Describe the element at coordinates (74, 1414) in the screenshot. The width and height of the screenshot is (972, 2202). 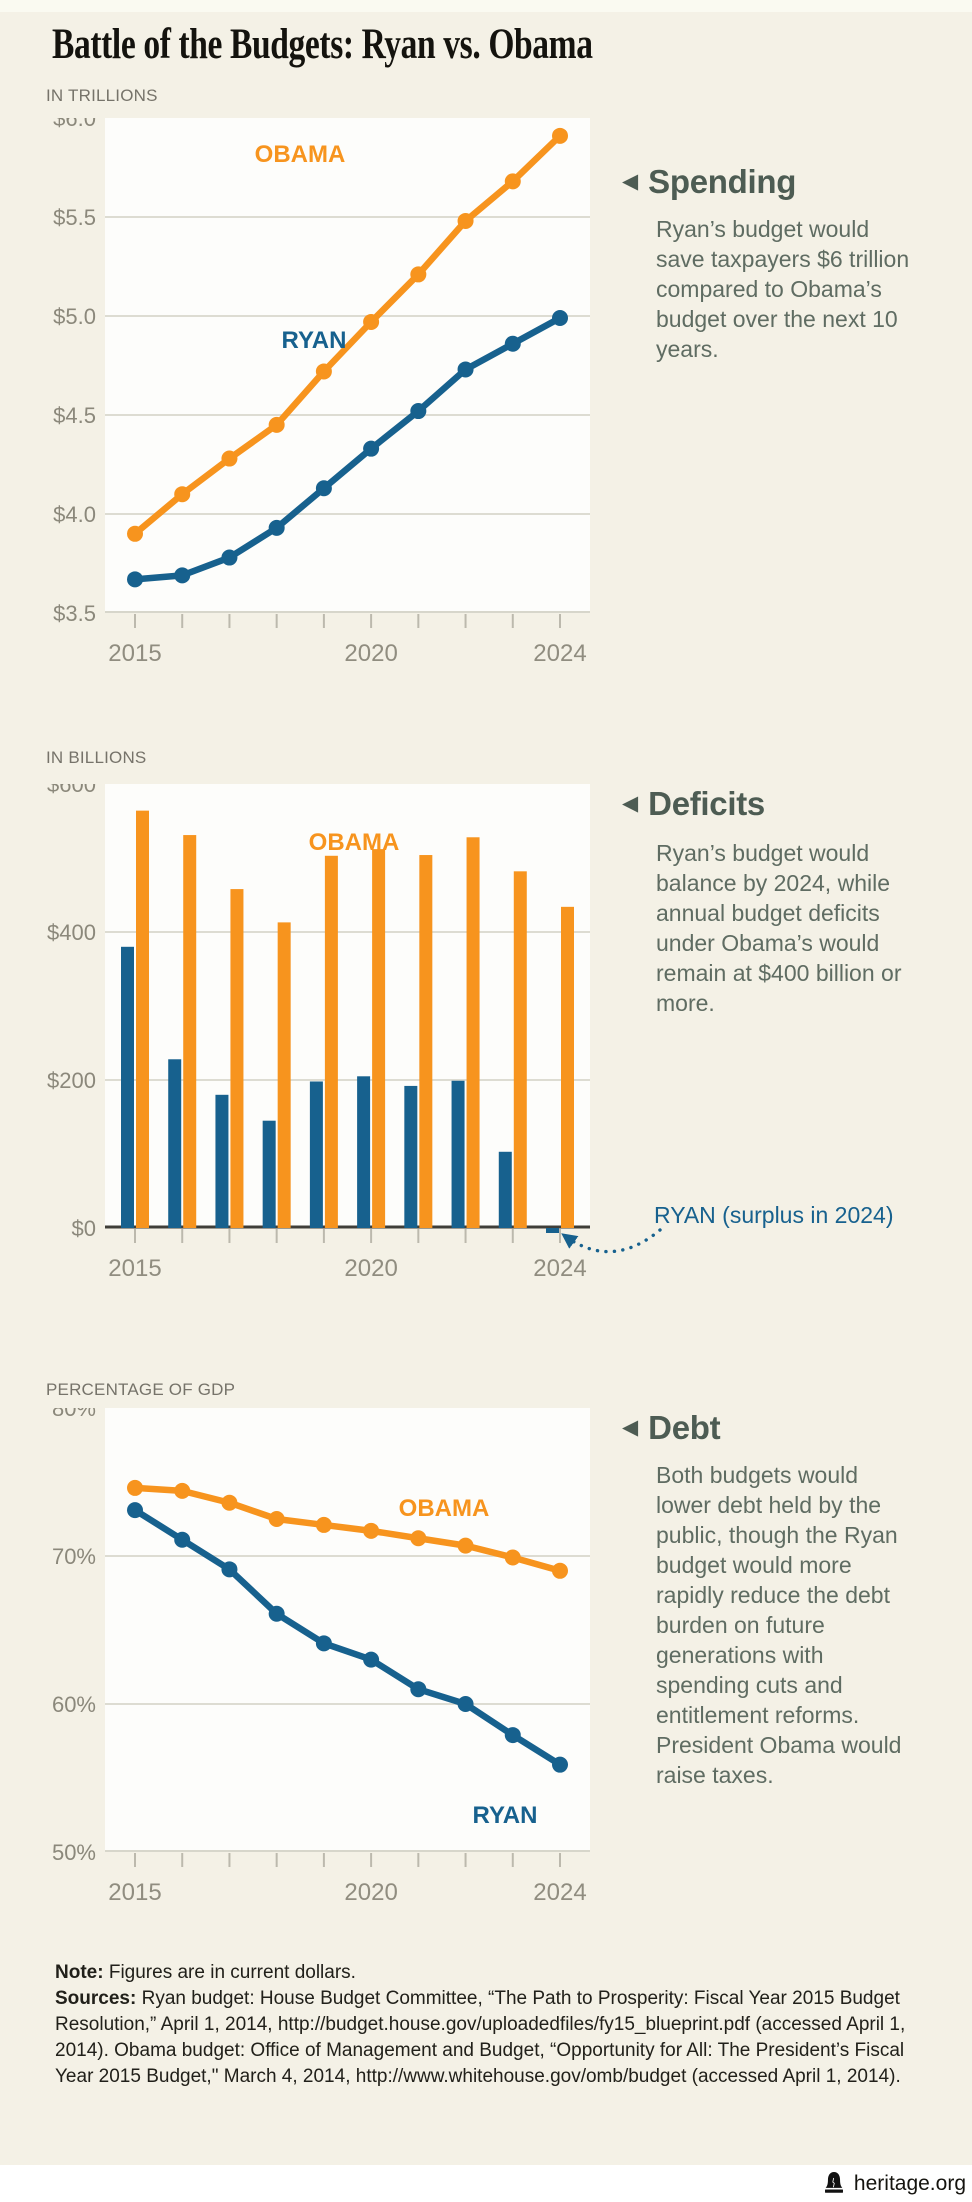
I see `svg-text: 80%` at that location.